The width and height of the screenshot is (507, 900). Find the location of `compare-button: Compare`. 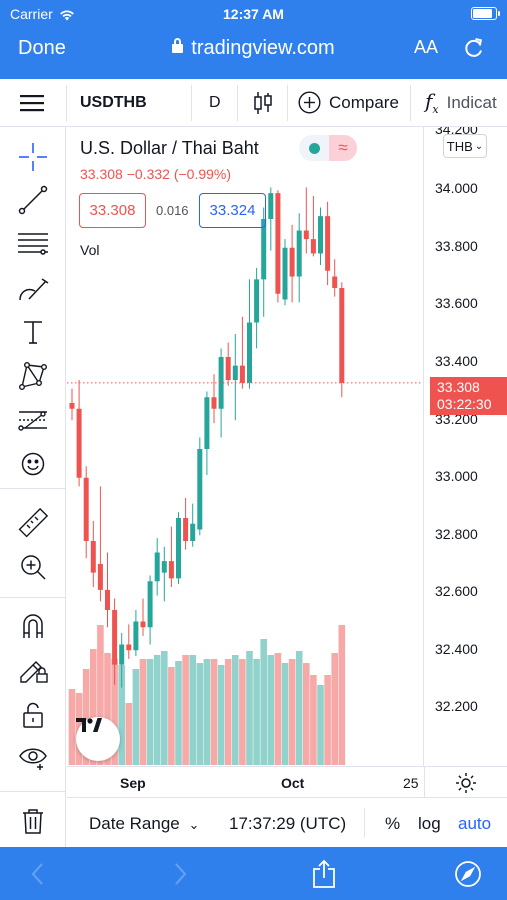

compare-button: Compare is located at coordinates (348, 102).